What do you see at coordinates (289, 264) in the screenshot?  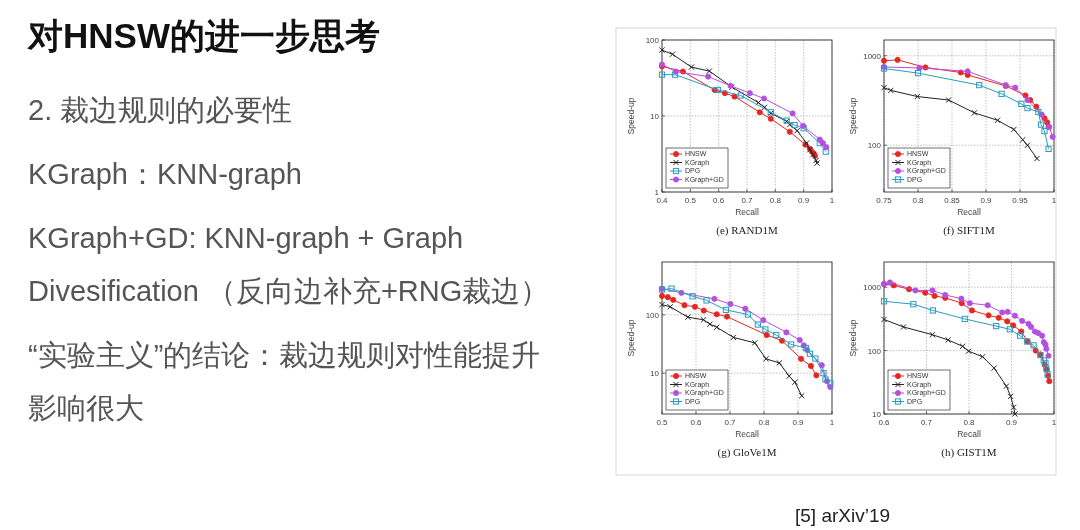 I see `text: KGraph+GD: KNN-graph + Graph Divesification （反向边补充+RNG裁边）` at bounding box center [289, 264].